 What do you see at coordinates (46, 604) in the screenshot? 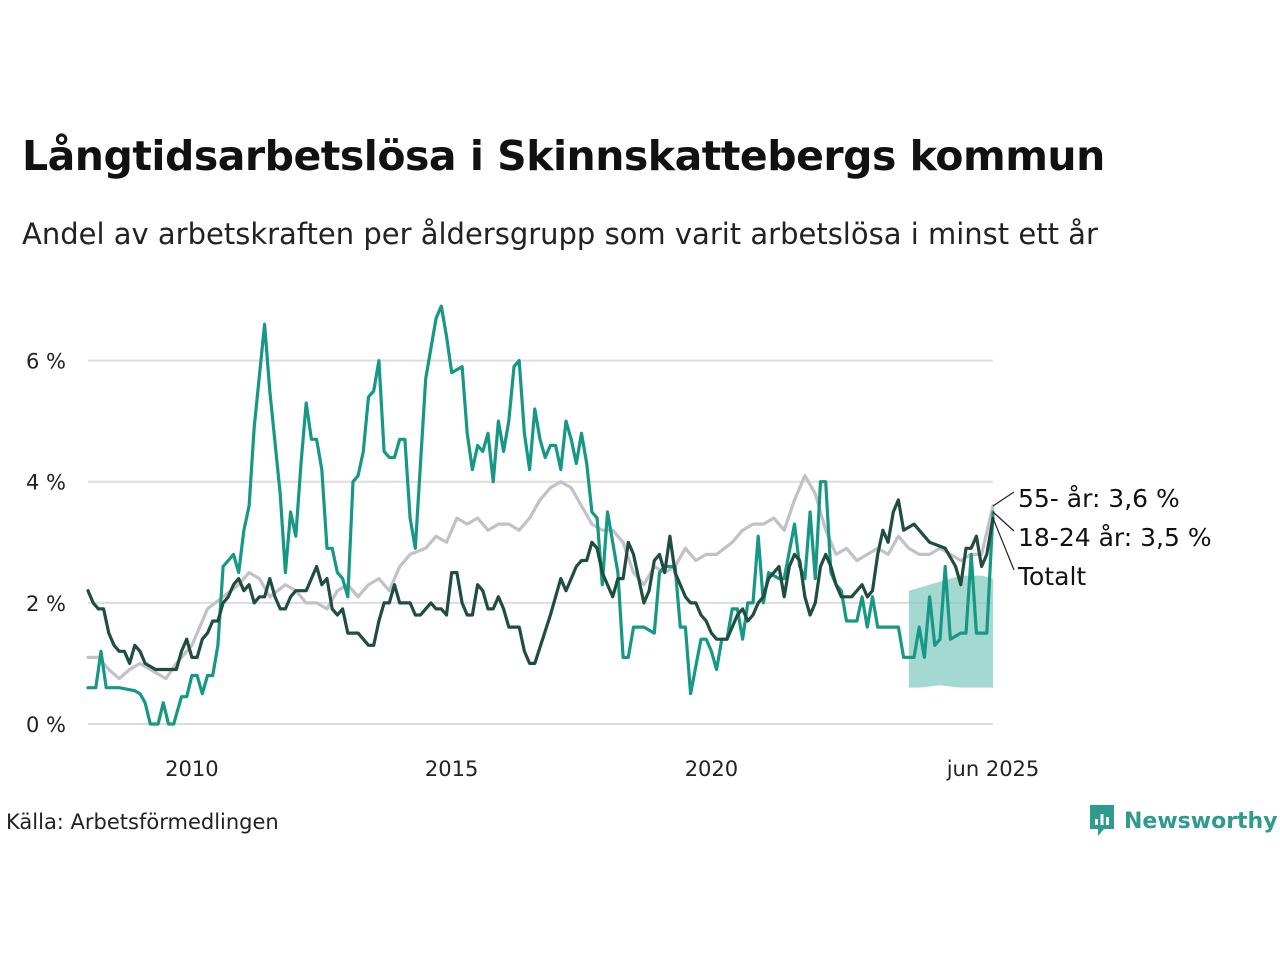
I see `y-tick-label-1: 2 %` at bounding box center [46, 604].